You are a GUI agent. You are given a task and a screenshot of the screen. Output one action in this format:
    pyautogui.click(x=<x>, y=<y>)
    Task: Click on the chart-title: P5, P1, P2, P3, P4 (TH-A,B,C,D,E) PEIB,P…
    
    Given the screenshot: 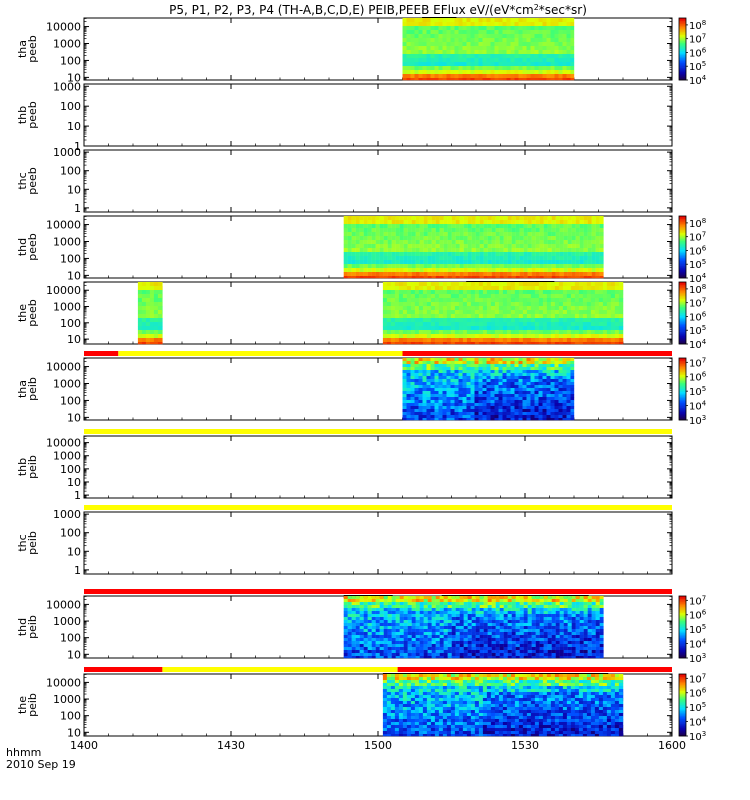 What is the action you would take?
    pyautogui.click(x=378, y=10)
    